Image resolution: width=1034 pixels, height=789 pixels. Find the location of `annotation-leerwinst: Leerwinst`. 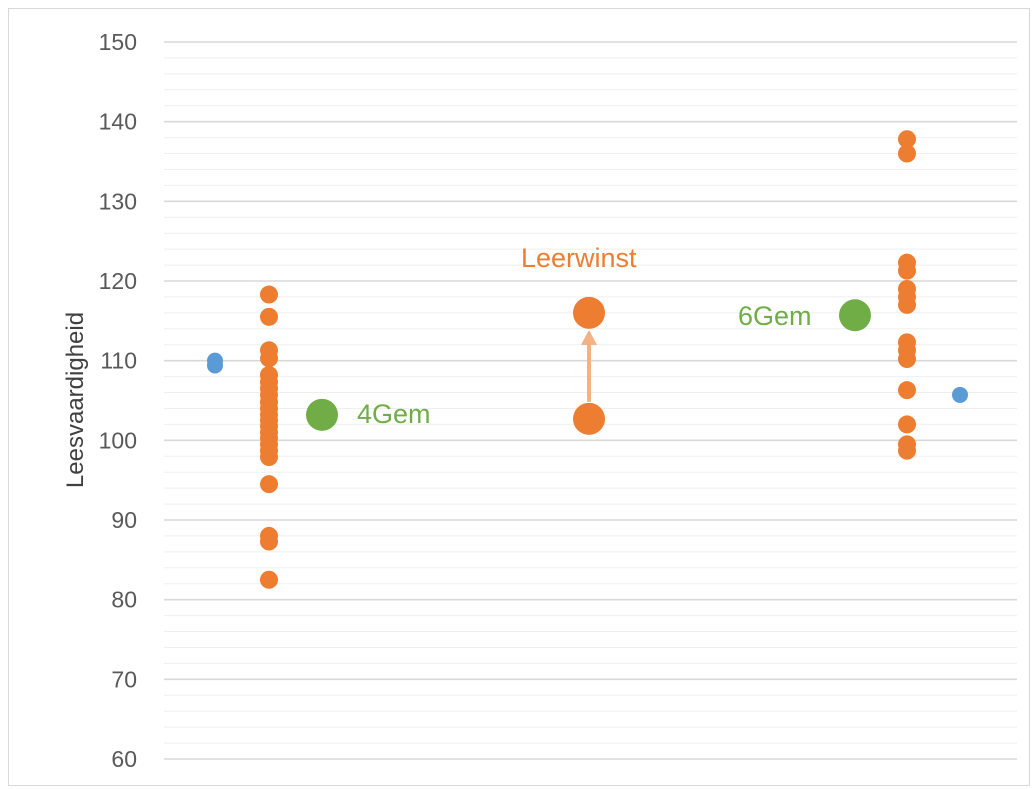

annotation-leerwinst: Leerwinst is located at coordinates (579, 258).